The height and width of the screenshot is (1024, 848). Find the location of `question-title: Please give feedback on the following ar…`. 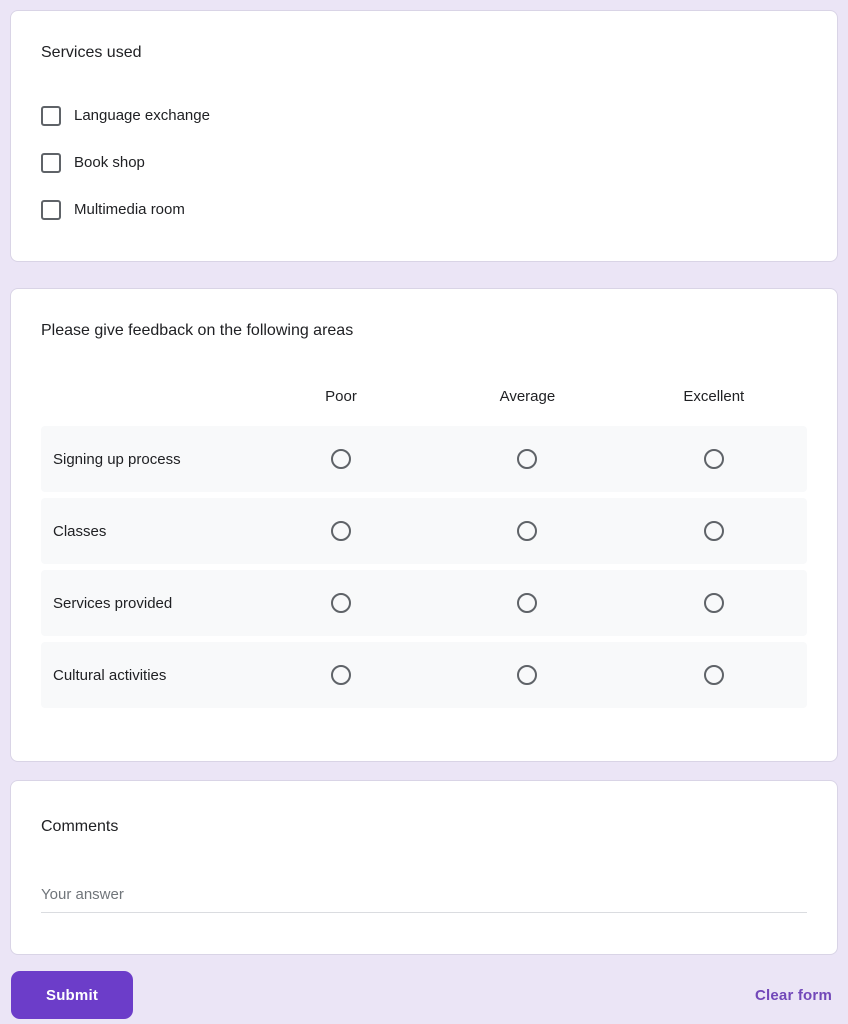

question-title: Please give feedback on the following ar… is located at coordinates (197, 330).